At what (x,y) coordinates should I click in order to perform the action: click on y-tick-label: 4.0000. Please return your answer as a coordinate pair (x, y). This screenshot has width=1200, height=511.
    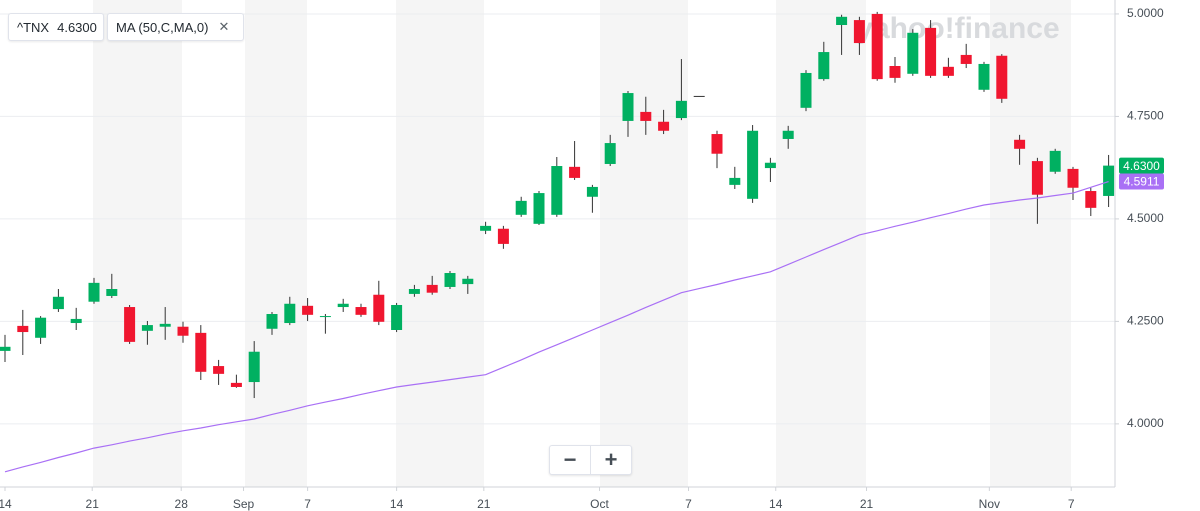
    Looking at the image, I should click on (1145, 423).